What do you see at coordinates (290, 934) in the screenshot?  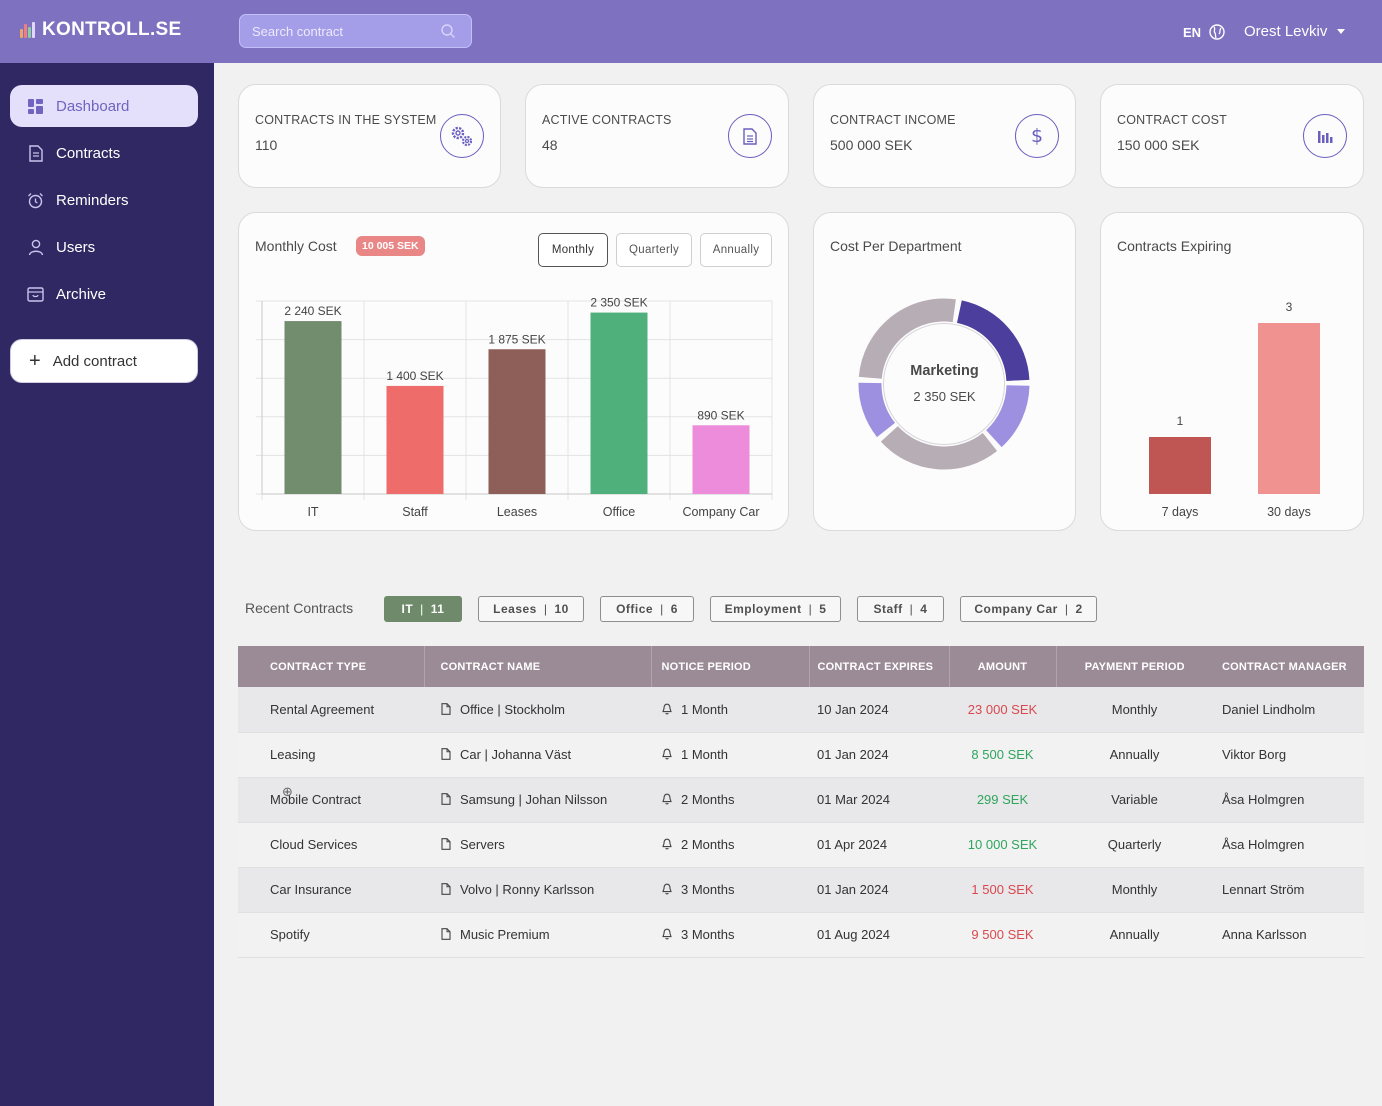 I see `contract-type: Spotify` at bounding box center [290, 934].